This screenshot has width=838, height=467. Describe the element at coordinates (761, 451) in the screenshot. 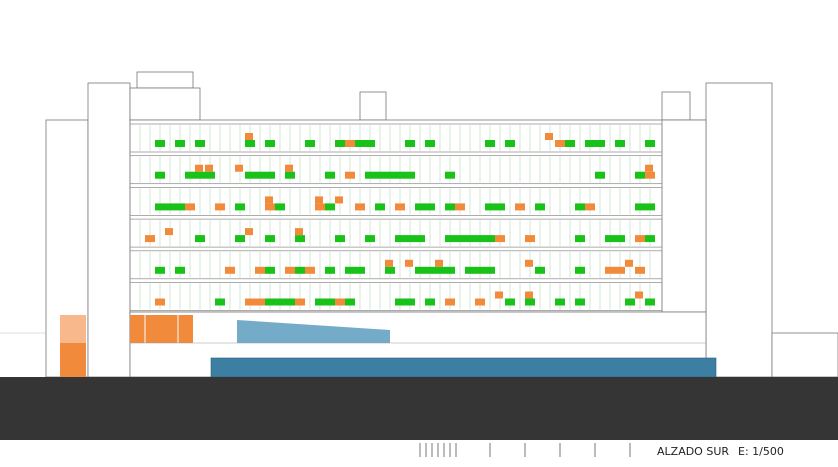

I see `caption-scale: E: 1/500` at that location.